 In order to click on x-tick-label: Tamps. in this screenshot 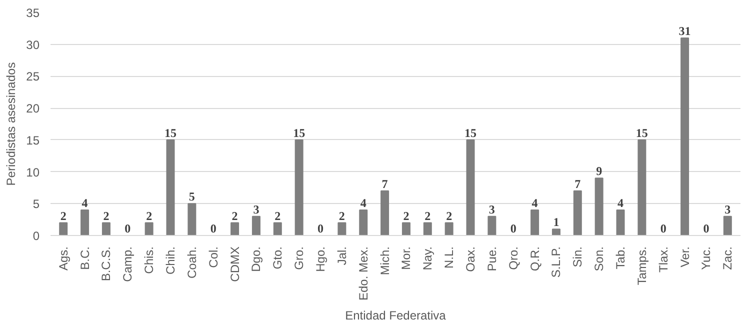, I will do `click(641, 266)`.